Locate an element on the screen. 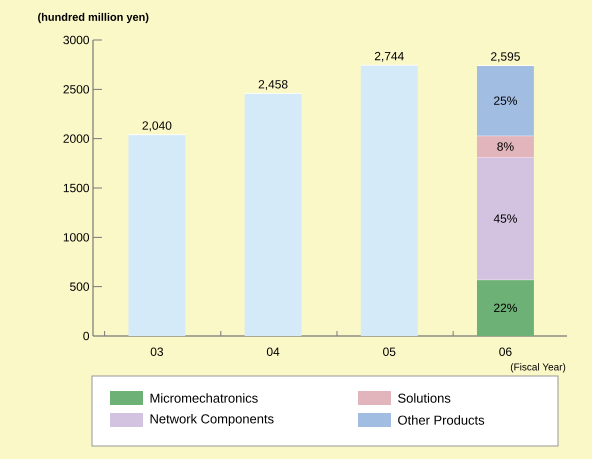  annotation: 25% is located at coordinates (505, 100).